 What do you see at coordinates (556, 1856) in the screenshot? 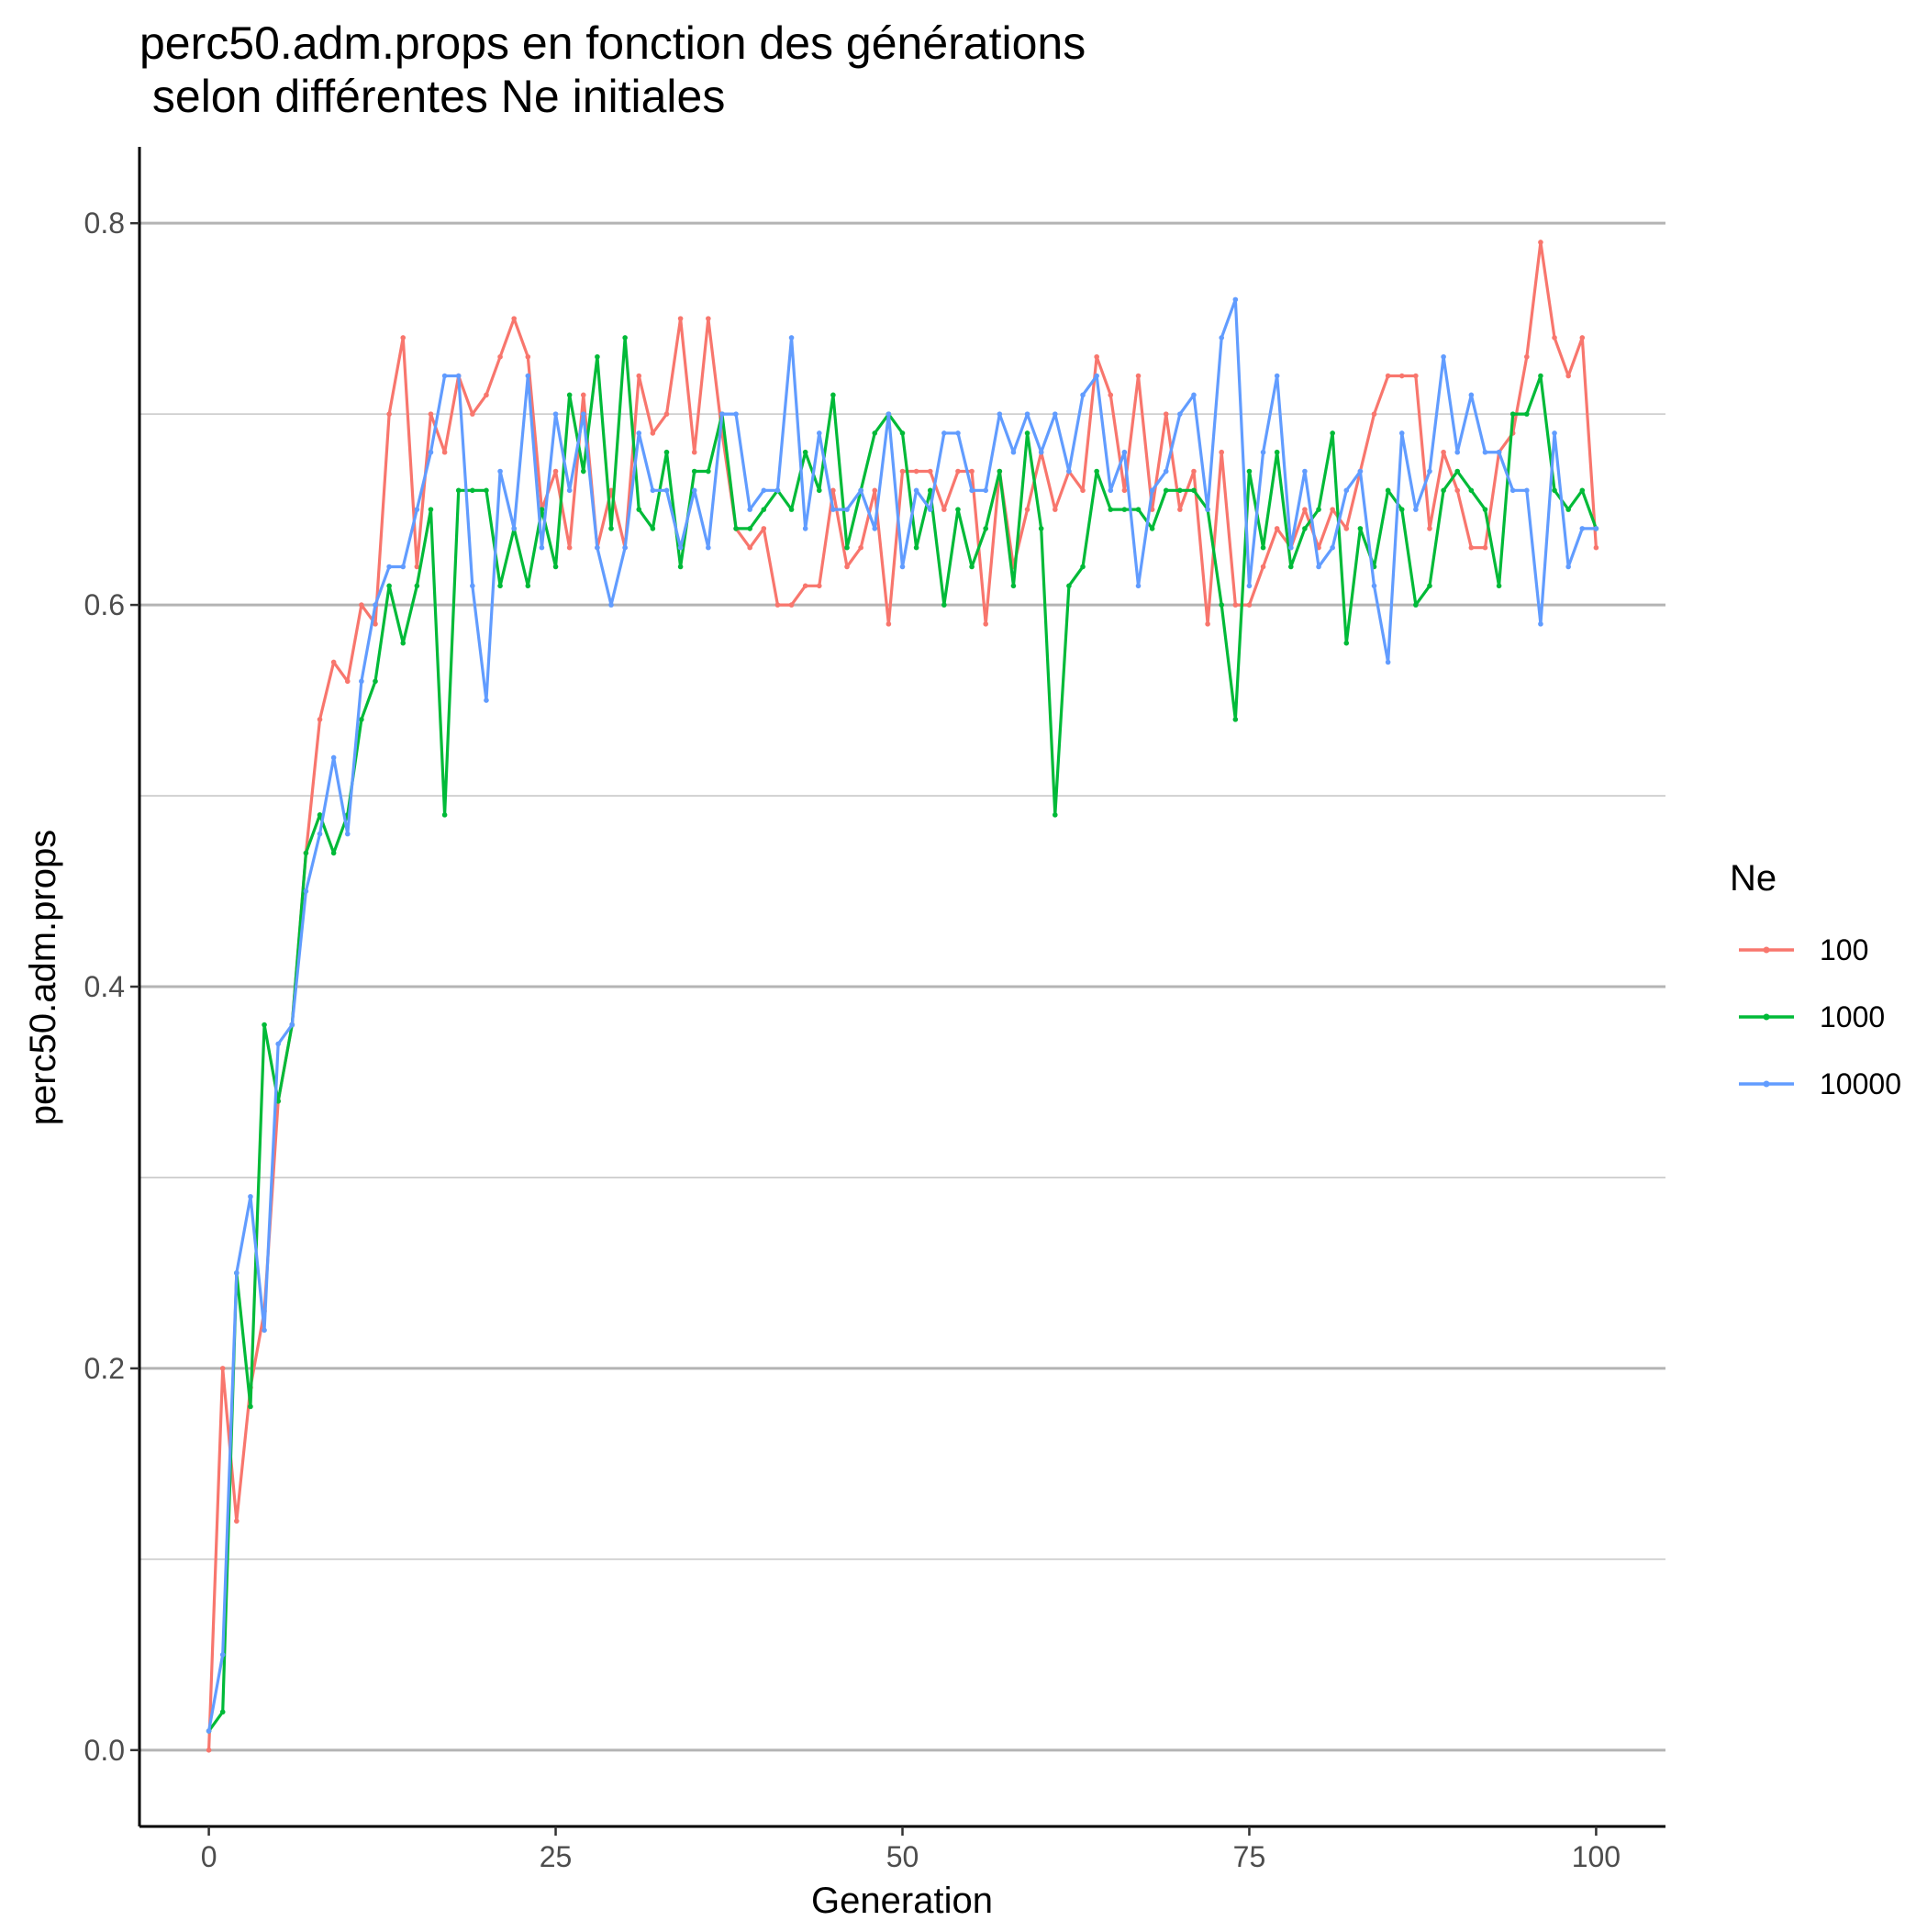
I see `x-tick-label: 25` at bounding box center [556, 1856].